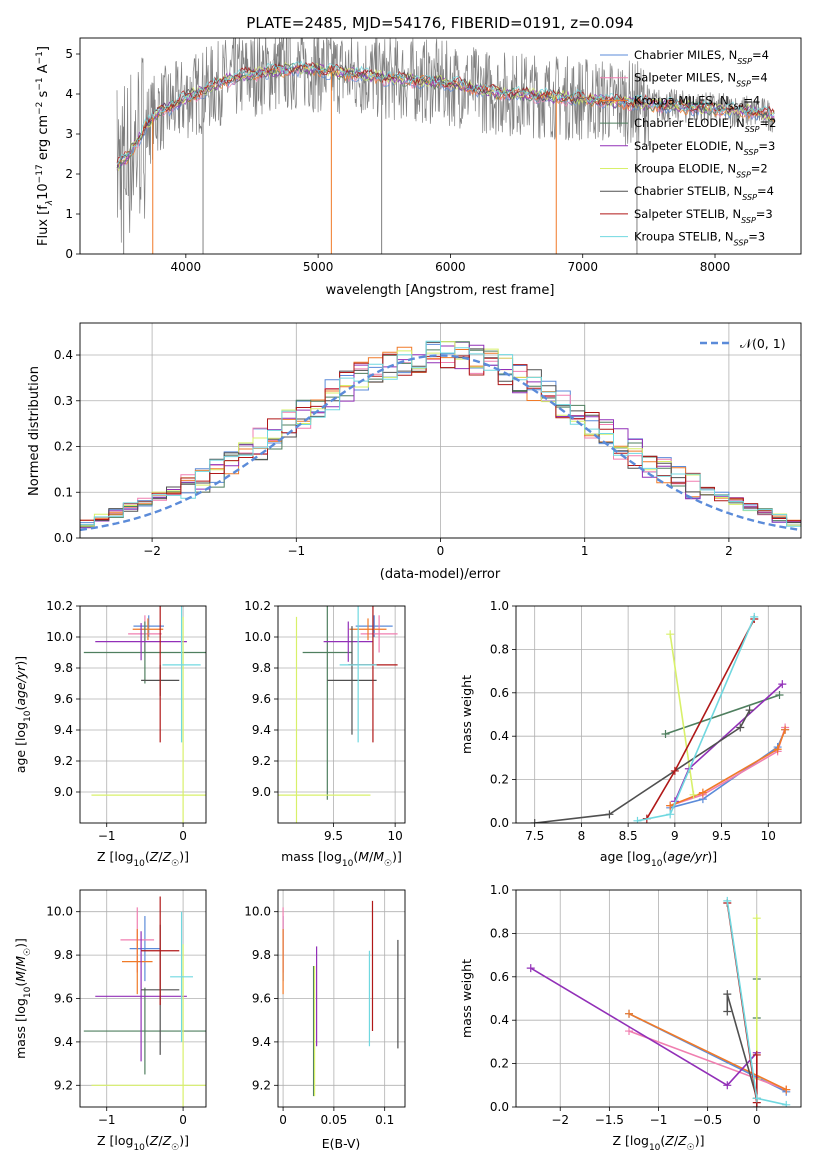  Describe the element at coordinates (363, 856) in the screenshot. I see `x-axis-label-part: M` at that location.